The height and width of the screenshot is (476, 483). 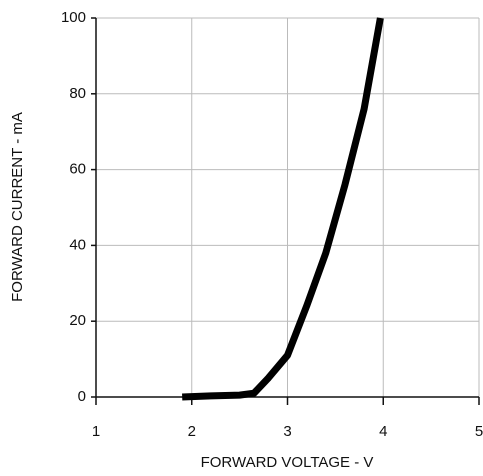 I want to click on x-axis-label: FORWARD VOLTAGE - V, so click(x=287, y=462).